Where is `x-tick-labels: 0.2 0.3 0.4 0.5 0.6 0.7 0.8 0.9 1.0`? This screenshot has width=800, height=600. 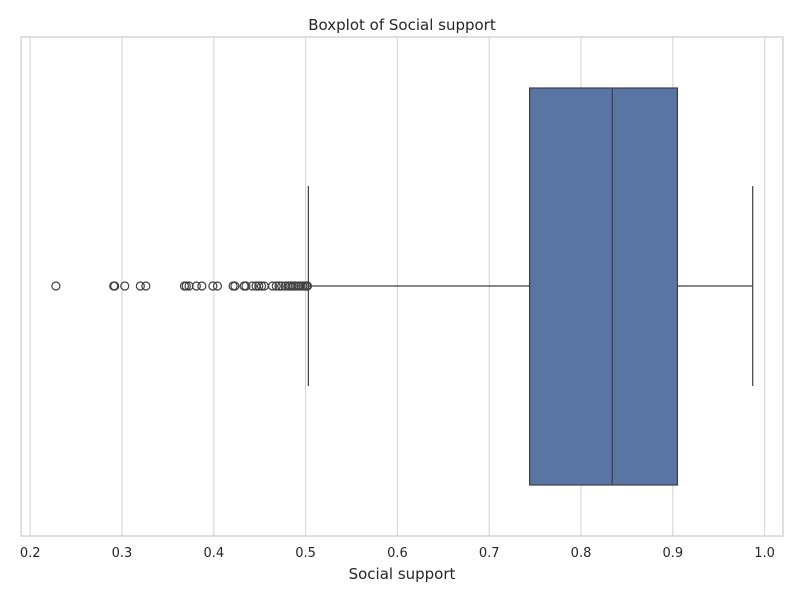
x-tick-labels: 0.2 0.3 0.4 0.5 0.6 0.7 0.8 0.9 1.0 is located at coordinates (397, 553).